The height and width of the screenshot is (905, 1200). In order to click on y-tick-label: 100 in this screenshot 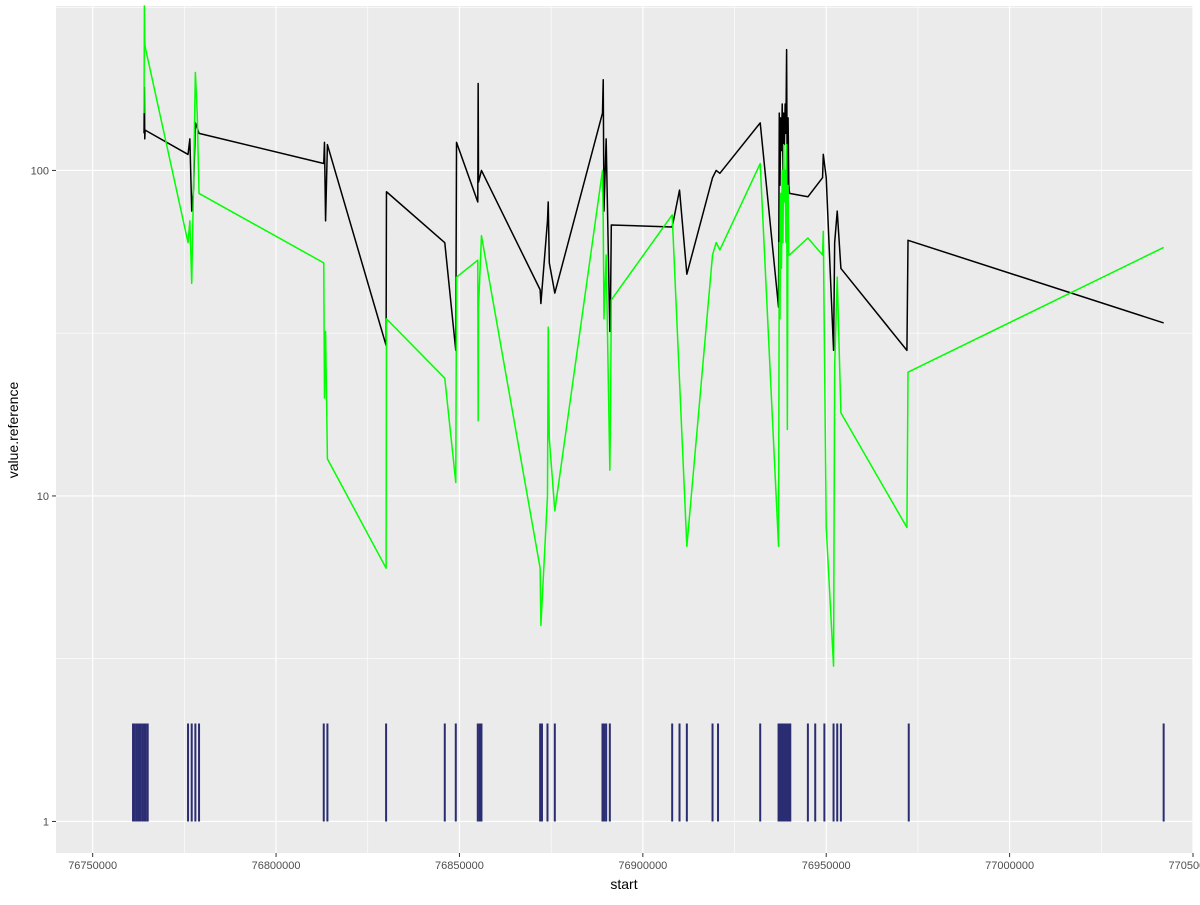, I will do `click(40, 171)`.